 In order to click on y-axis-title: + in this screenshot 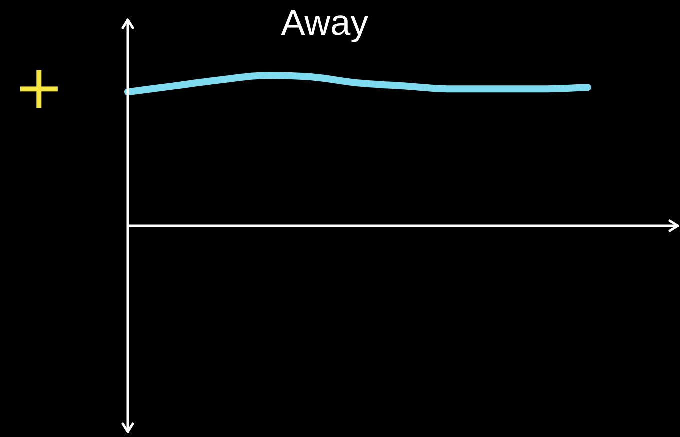, I will do `click(39, 88)`.